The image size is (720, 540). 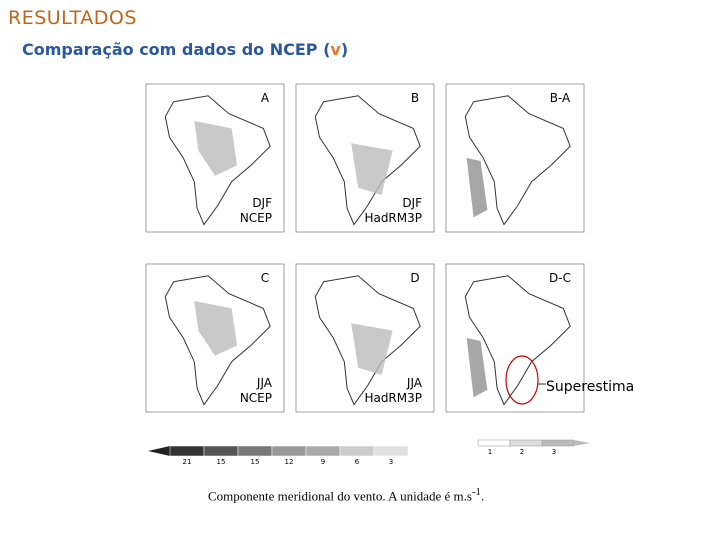 I want to click on panel-label: B, so click(x=415, y=98).